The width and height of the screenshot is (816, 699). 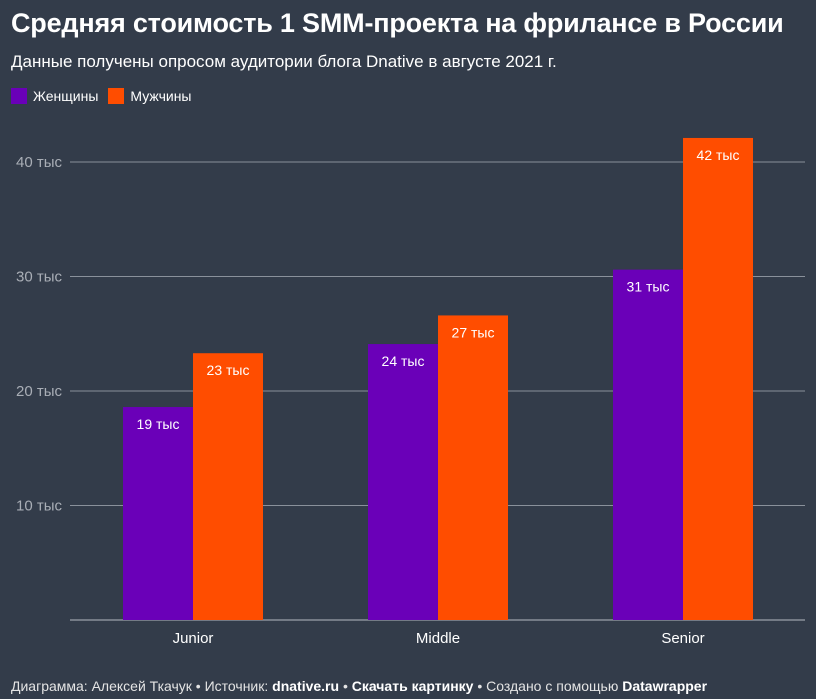 I want to click on bar-value-label: 19 тыс, so click(x=158, y=424).